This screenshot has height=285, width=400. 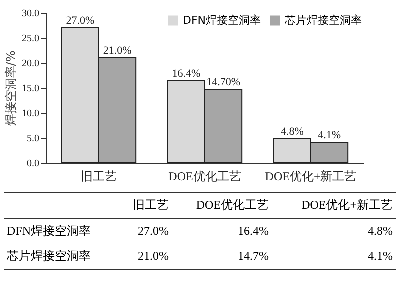 What do you see at coordinates (31, 14) in the screenshot?
I see `y-tick-label: 30.0` at bounding box center [31, 14].